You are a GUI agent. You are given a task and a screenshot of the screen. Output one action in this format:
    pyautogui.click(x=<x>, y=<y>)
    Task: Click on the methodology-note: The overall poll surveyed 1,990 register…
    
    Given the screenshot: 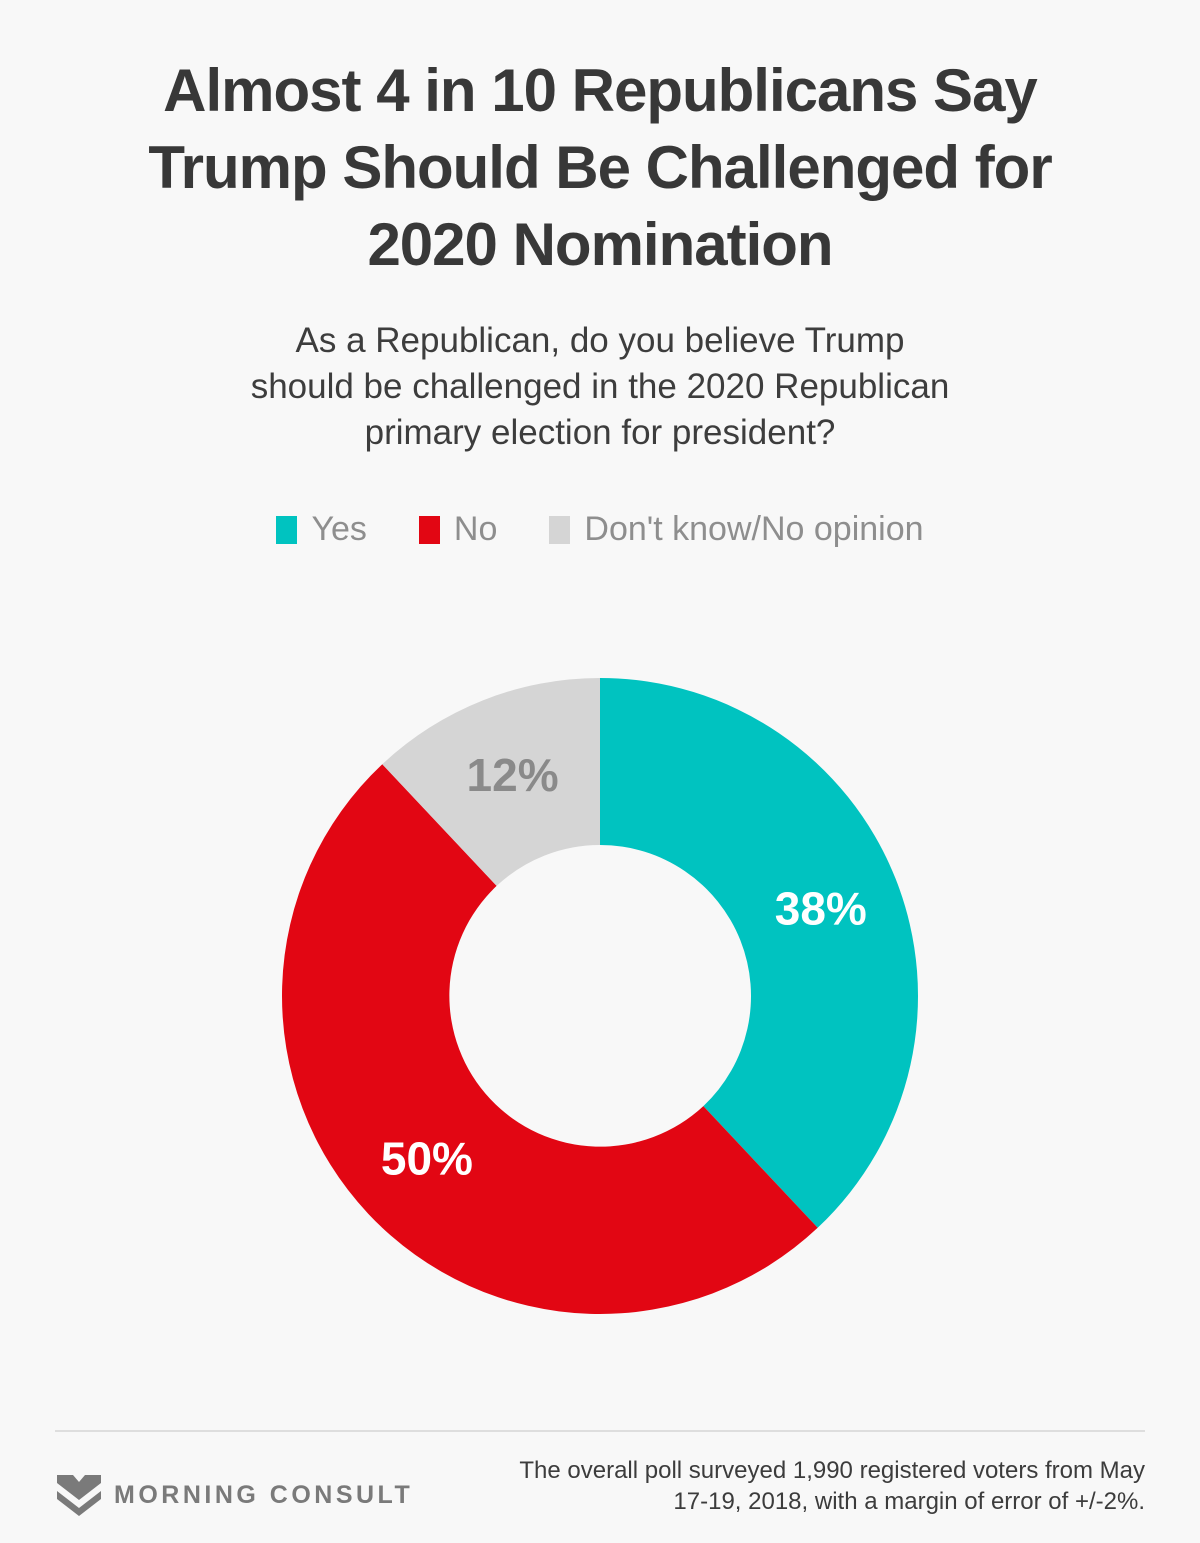 What is the action you would take?
    pyautogui.click(x=832, y=1486)
    